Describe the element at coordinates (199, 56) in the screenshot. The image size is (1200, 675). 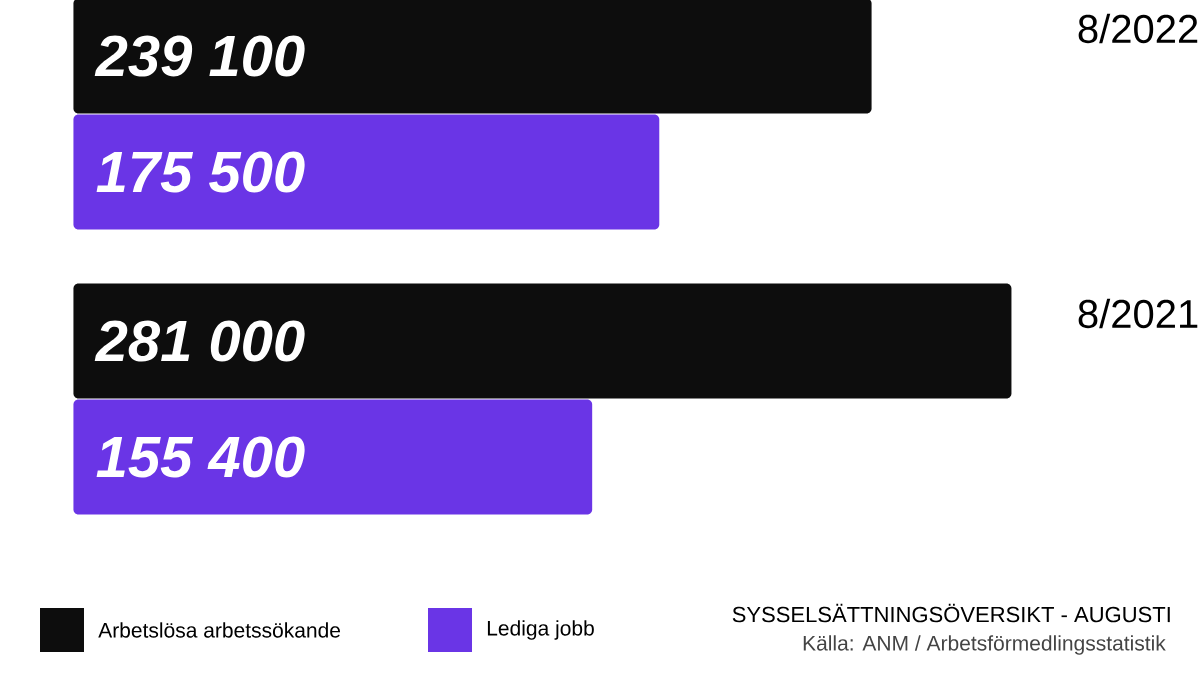
I see `data-label: 239 100` at that location.